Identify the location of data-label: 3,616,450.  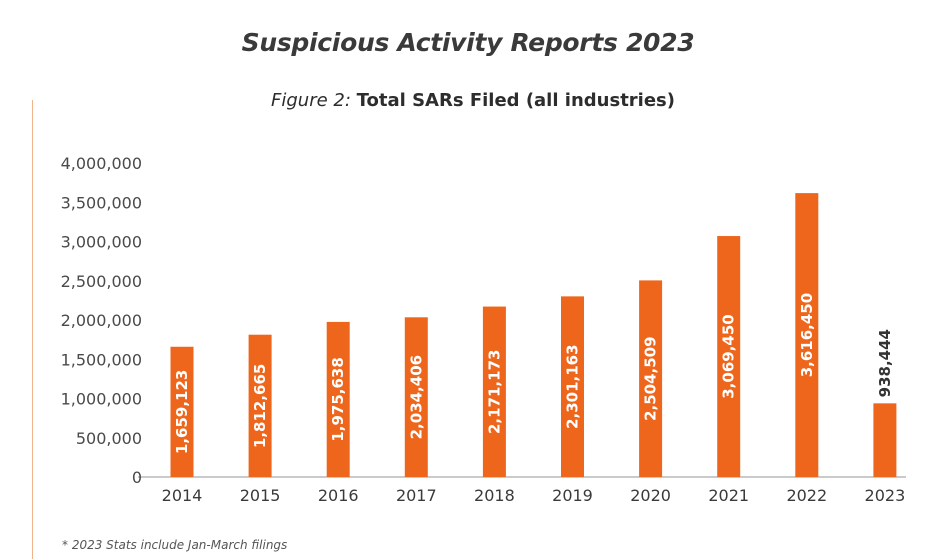
(807, 335).